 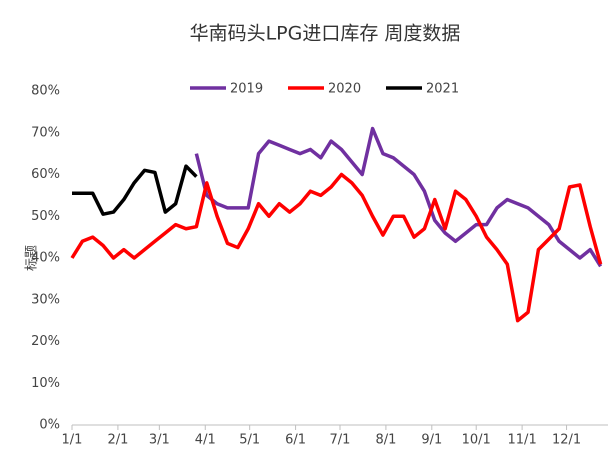 I want to click on x-tick-label: 1/1, so click(x=72, y=440).